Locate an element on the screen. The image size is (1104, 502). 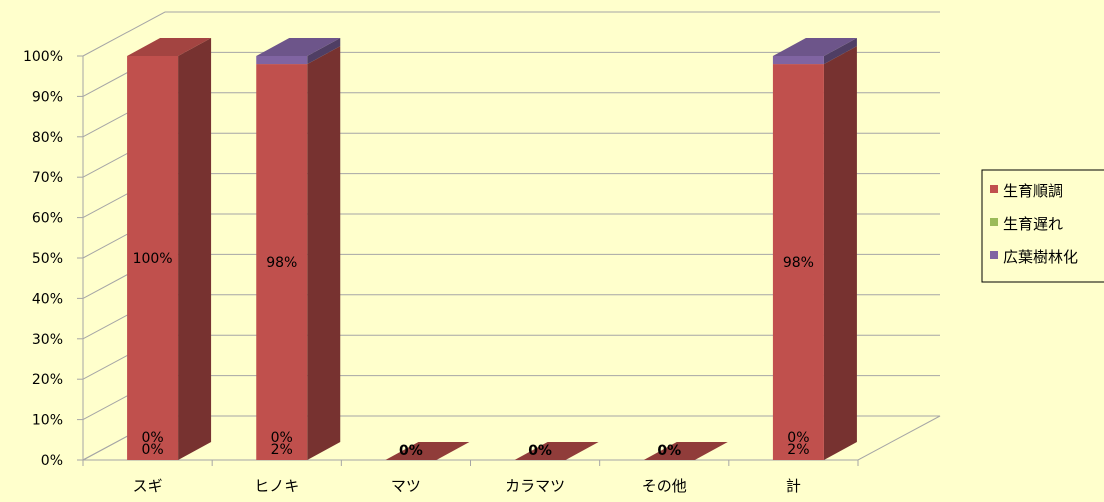
y-axis-ticks: 0% 10% 20% 30% 40% 50% 60% 70% 80% 90% 100% is located at coordinates (53, 259).